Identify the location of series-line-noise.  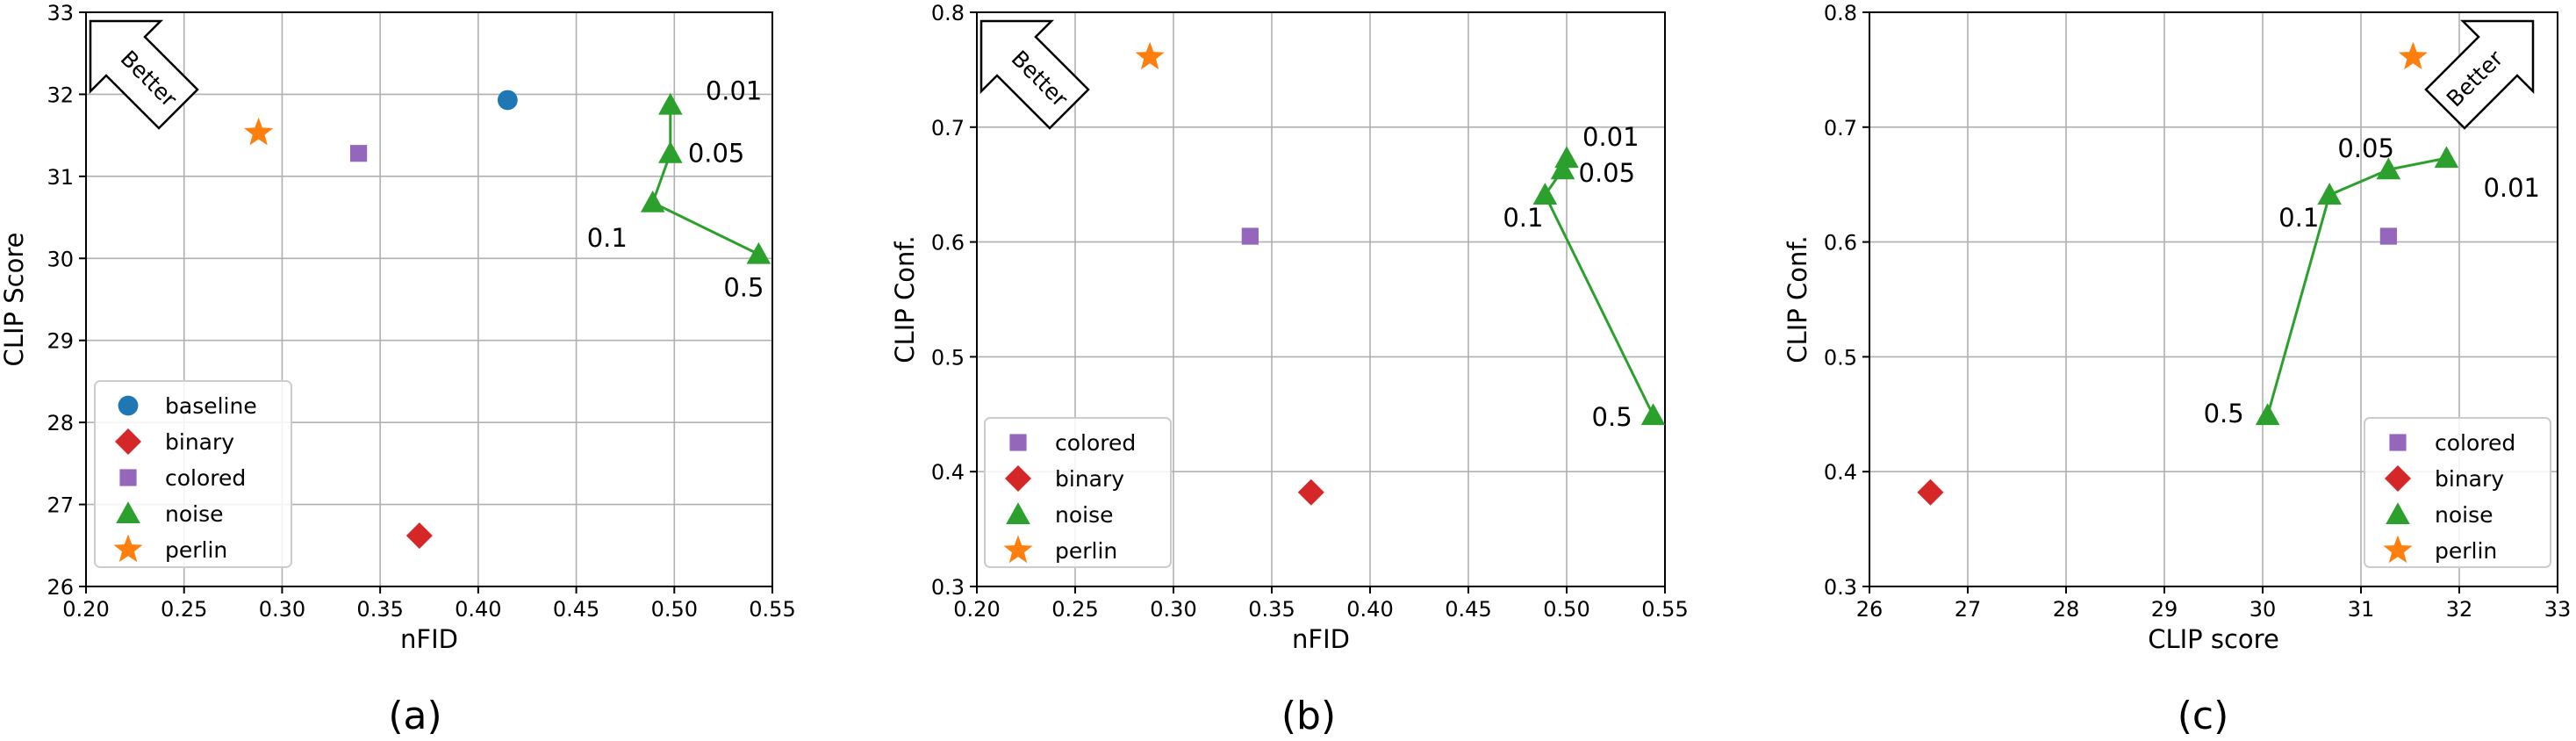
(705, 179).